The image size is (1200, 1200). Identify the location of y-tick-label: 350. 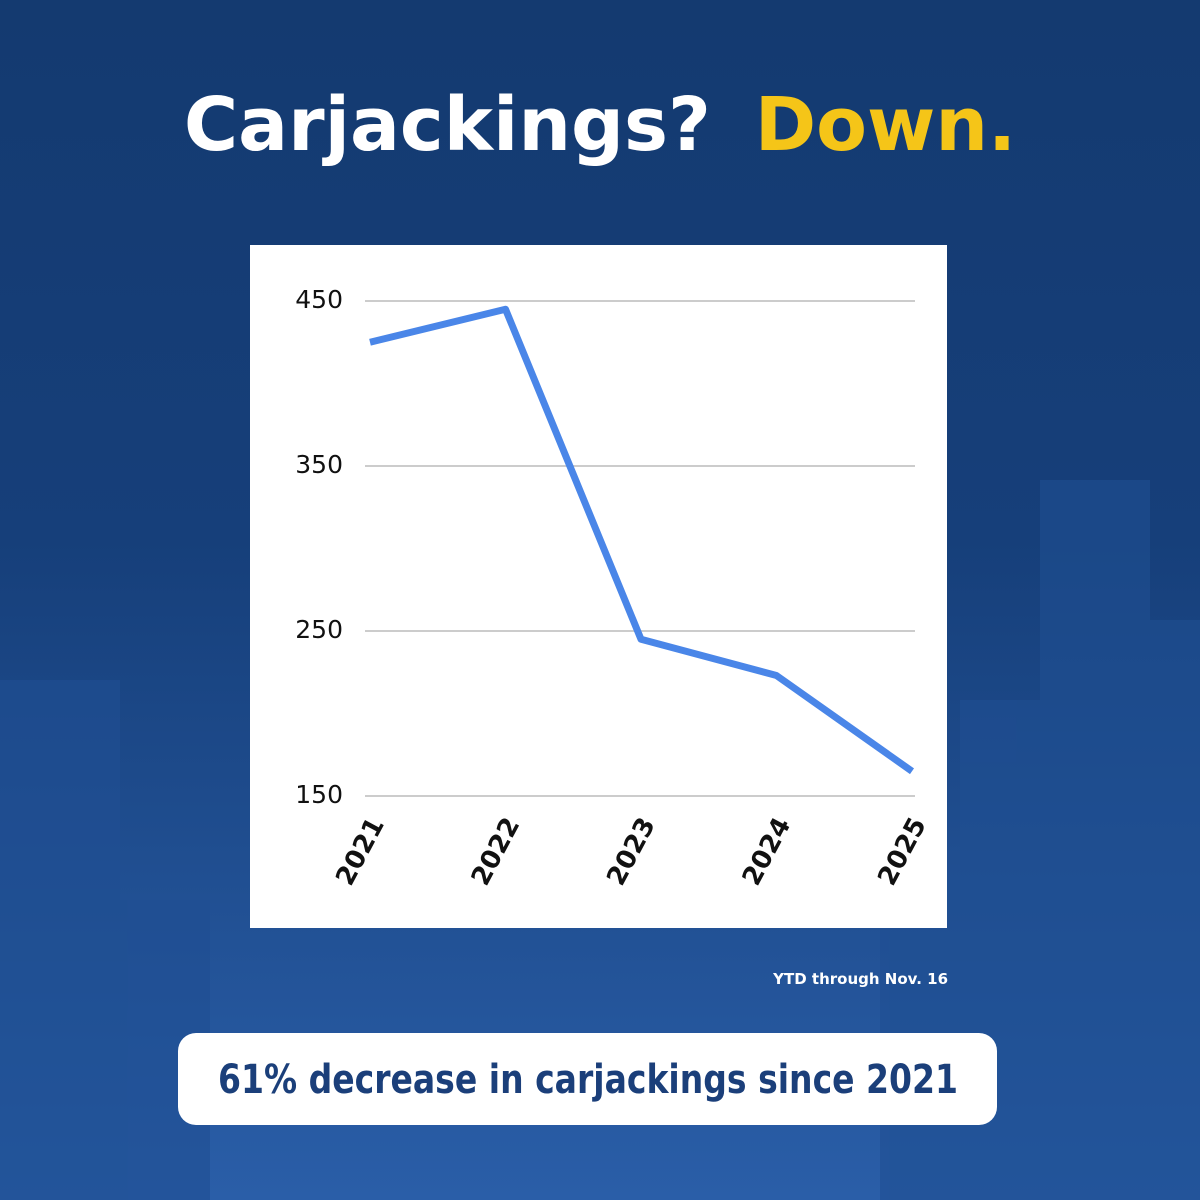
(319, 464).